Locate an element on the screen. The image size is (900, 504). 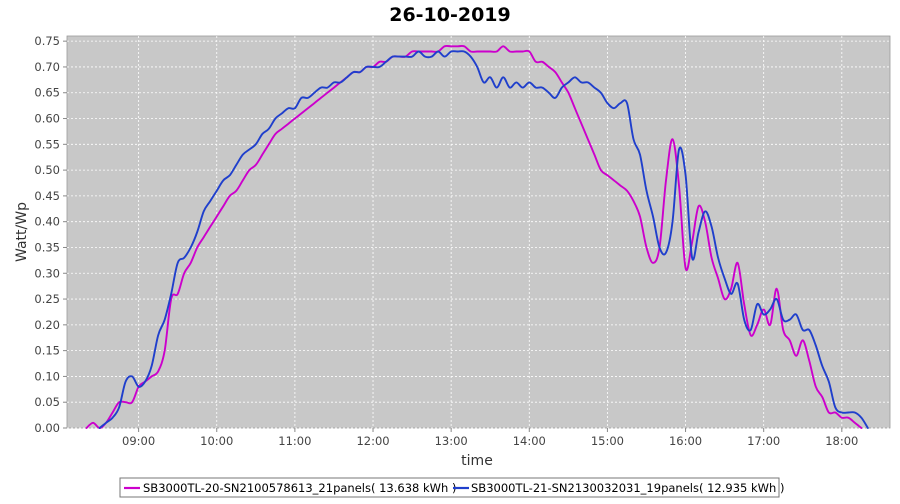
y-tick-label: 0.65 is located at coordinates (47, 93).